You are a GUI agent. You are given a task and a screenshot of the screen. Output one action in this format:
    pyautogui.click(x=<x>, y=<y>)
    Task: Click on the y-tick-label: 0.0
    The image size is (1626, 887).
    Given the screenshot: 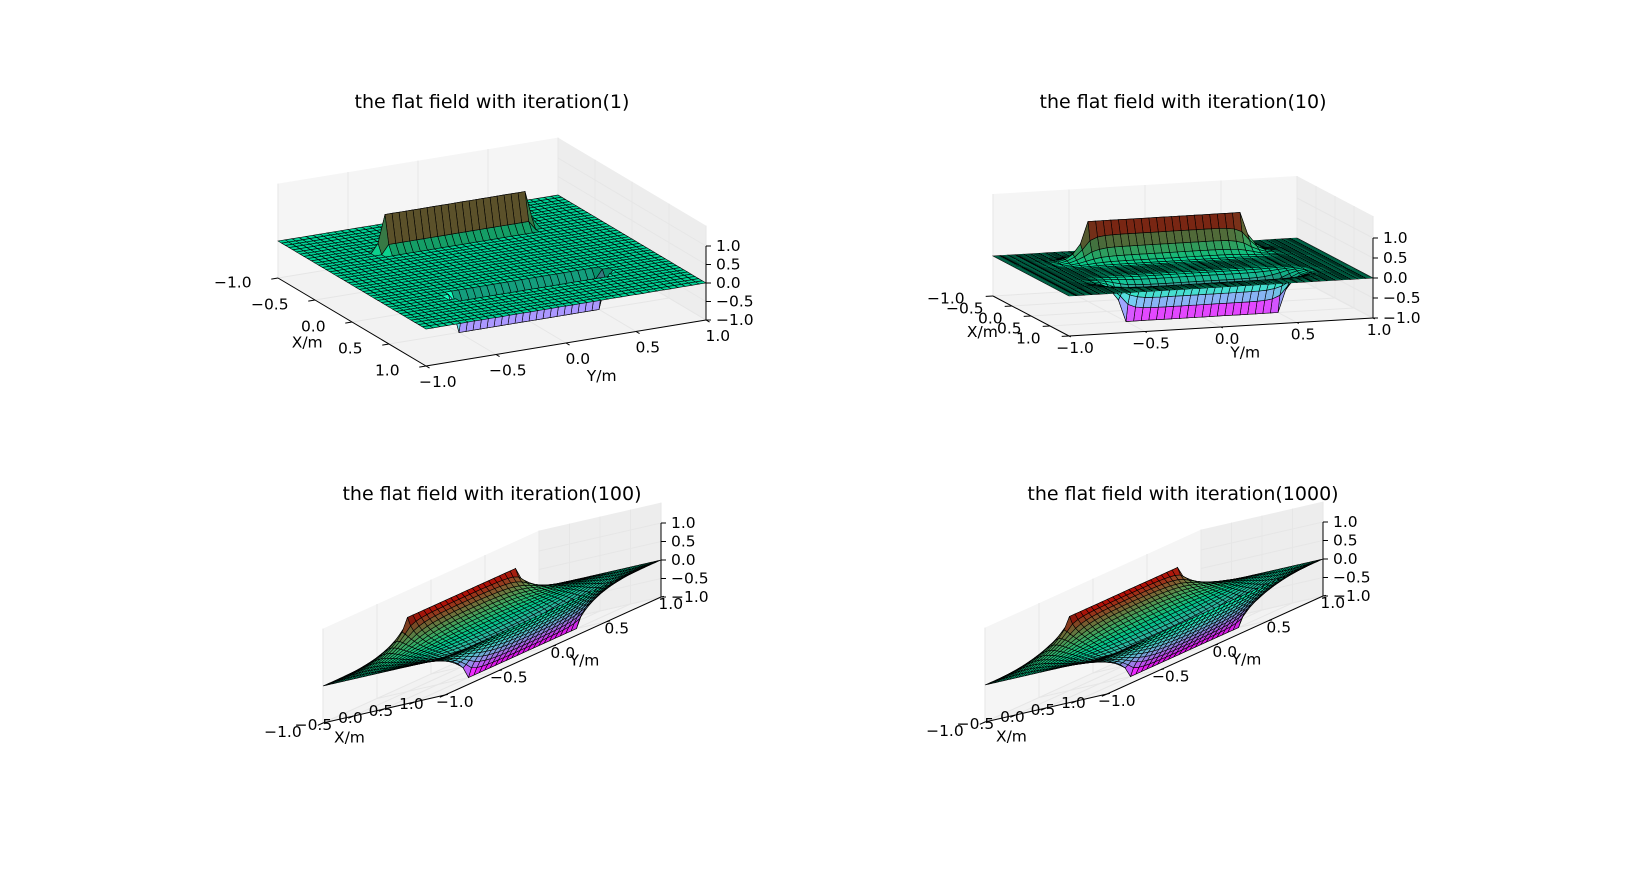 What is the action you would take?
    pyautogui.click(x=578, y=359)
    